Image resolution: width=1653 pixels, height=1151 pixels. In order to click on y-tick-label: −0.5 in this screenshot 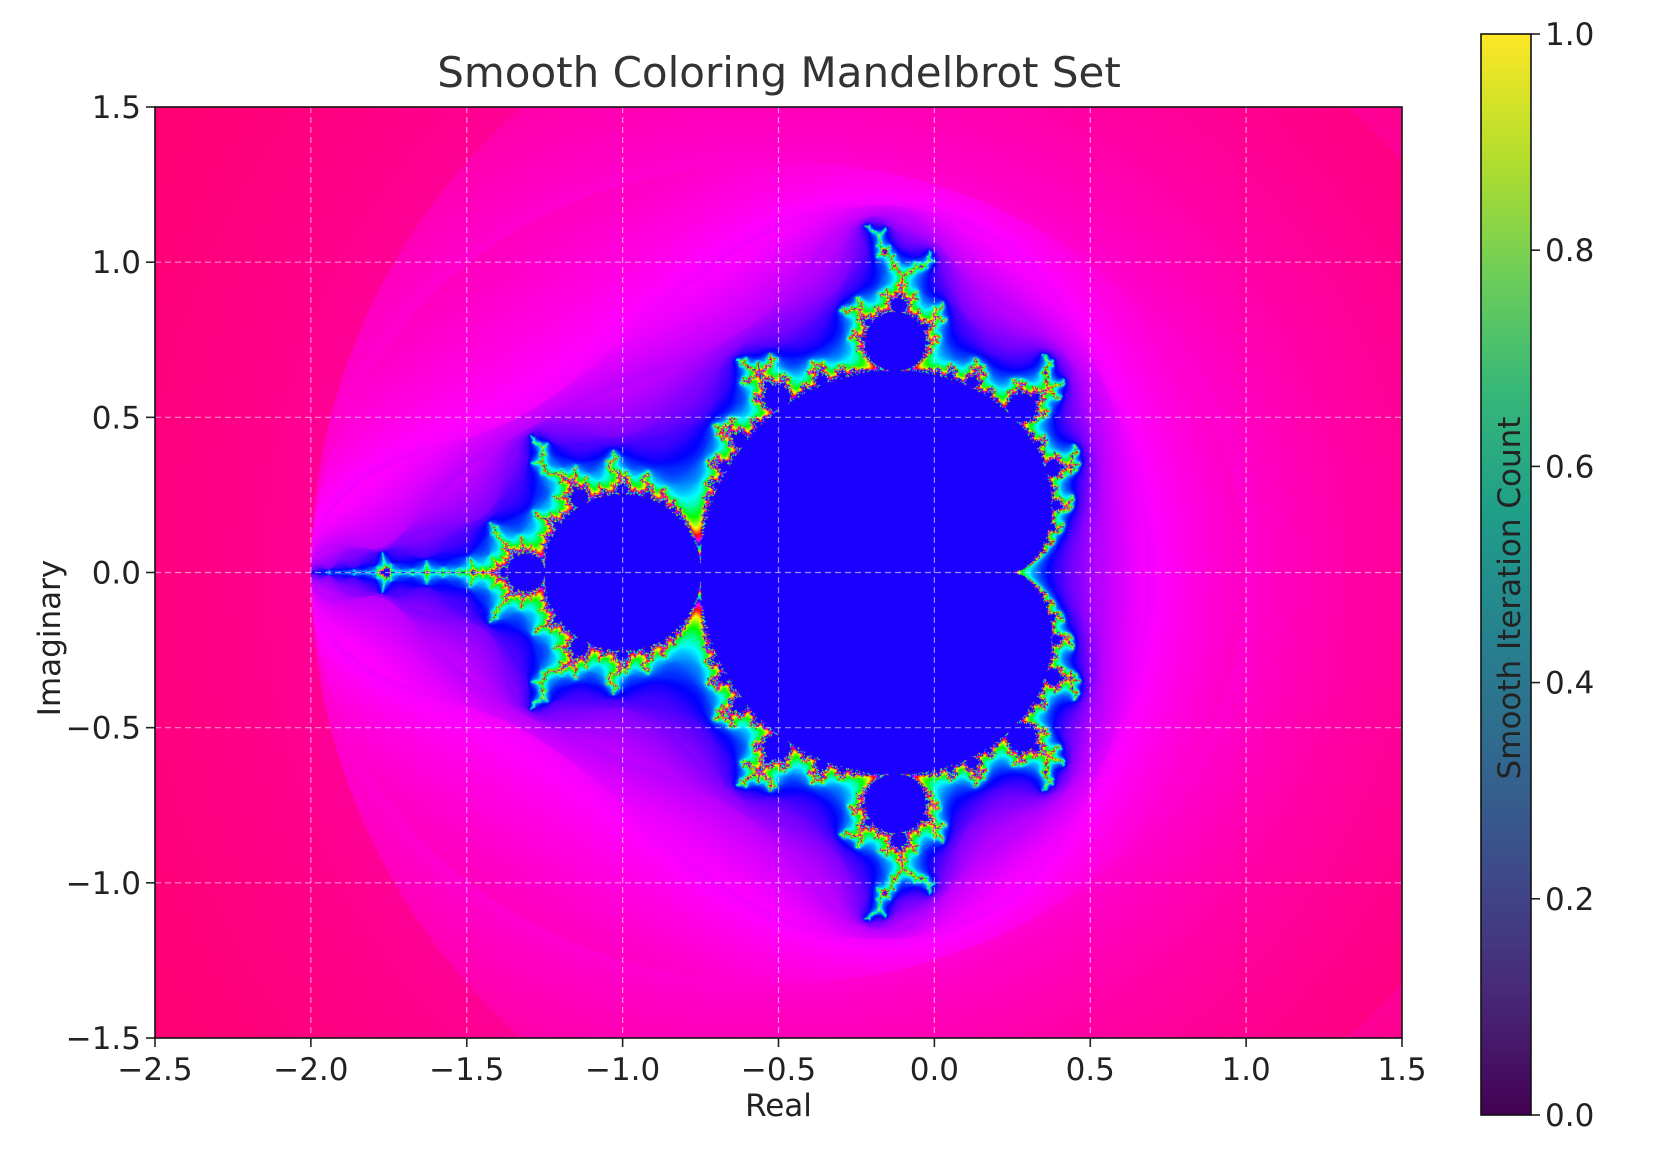, I will do `click(103, 729)`.